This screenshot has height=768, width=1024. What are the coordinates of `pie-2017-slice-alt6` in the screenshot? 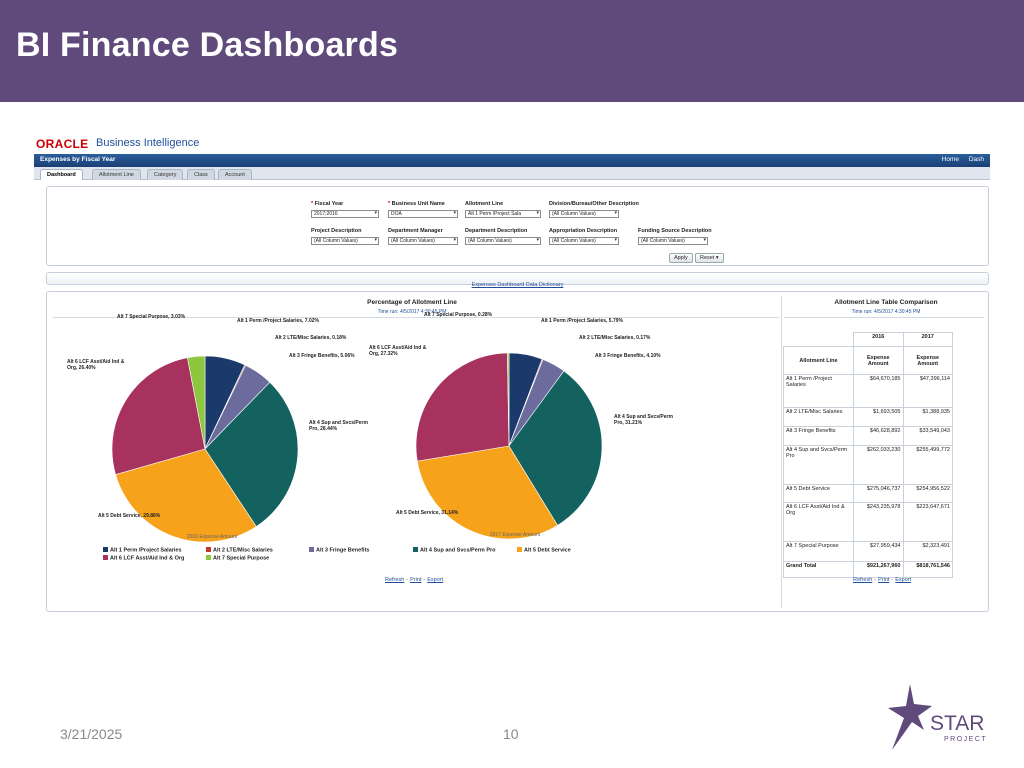 It's located at (462, 407).